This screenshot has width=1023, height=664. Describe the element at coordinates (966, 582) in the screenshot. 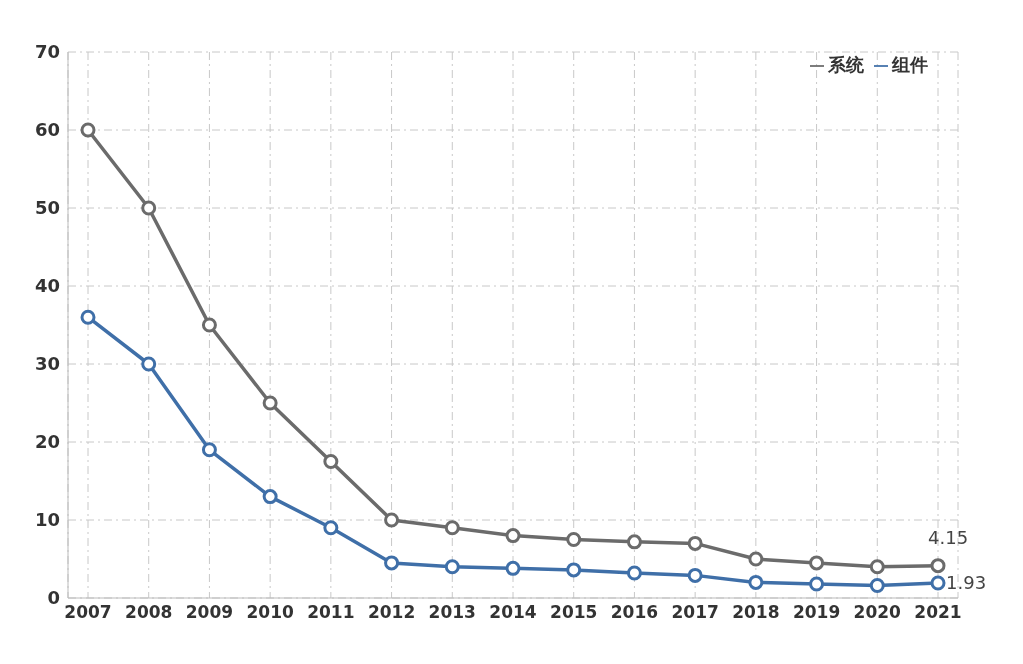

I see `data-label: 1.93` at that location.